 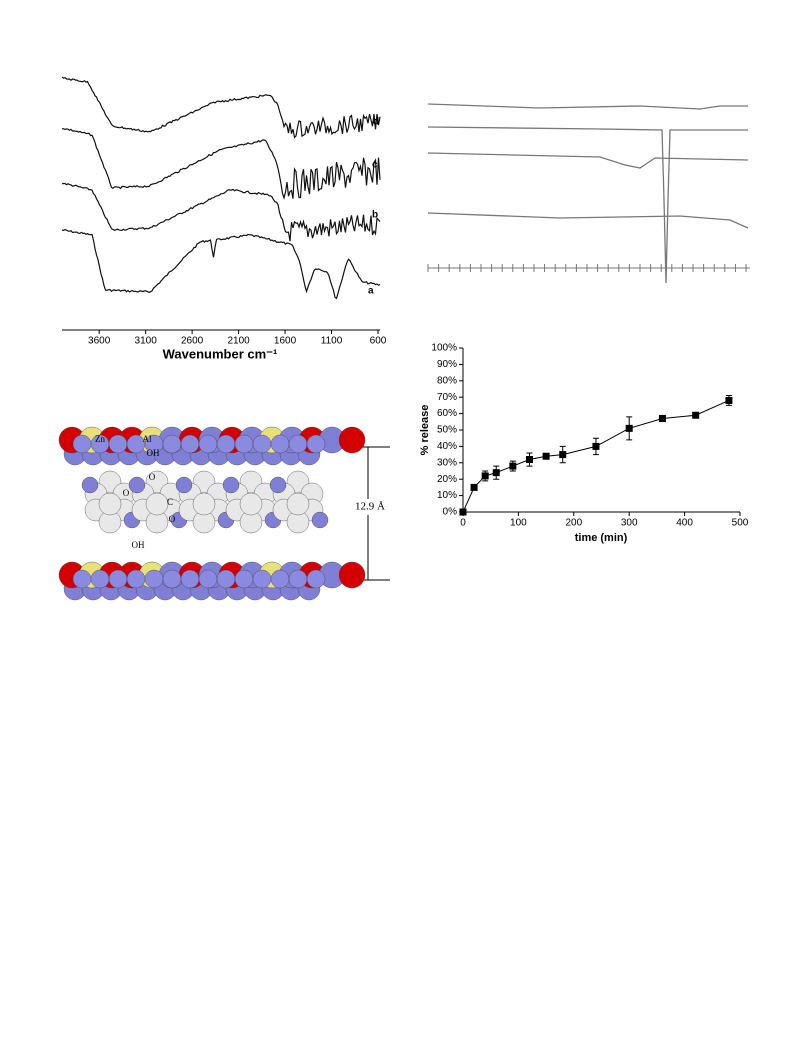 I want to click on x-tick-label: 3100, so click(x=146, y=341).